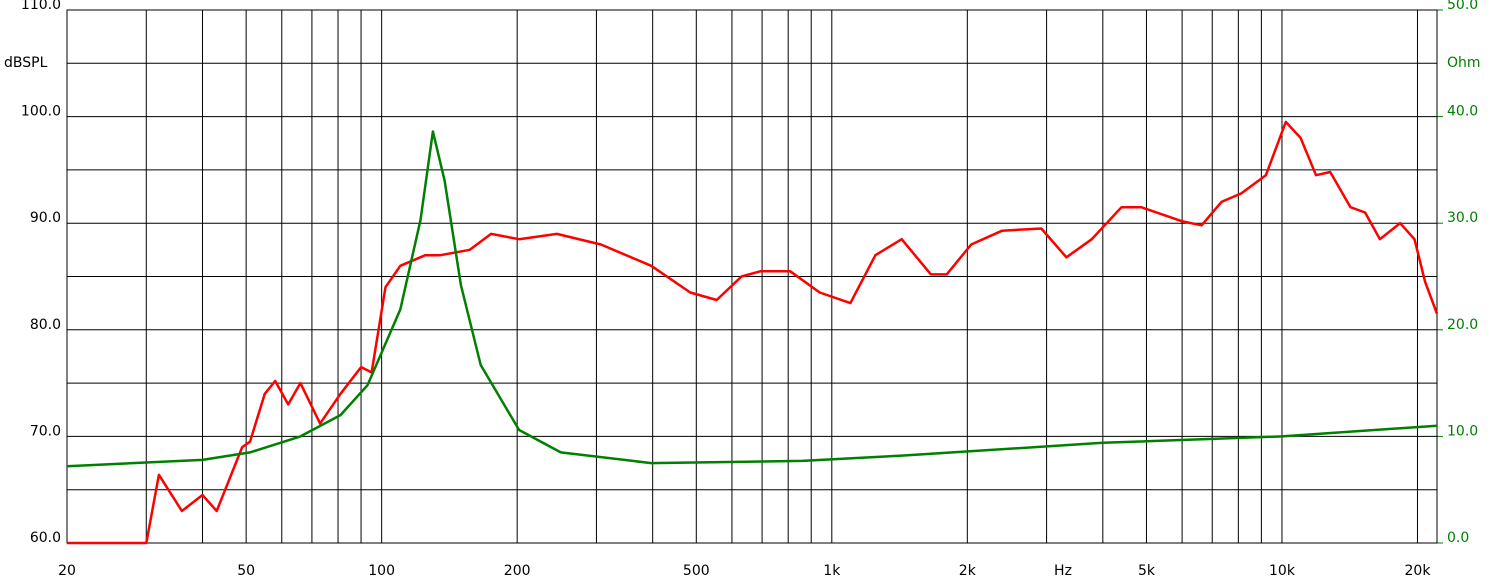 Image resolution: width=1498 pixels, height=585 pixels. I want to click on y2-axis-label: Ohm, so click(1464, 63).